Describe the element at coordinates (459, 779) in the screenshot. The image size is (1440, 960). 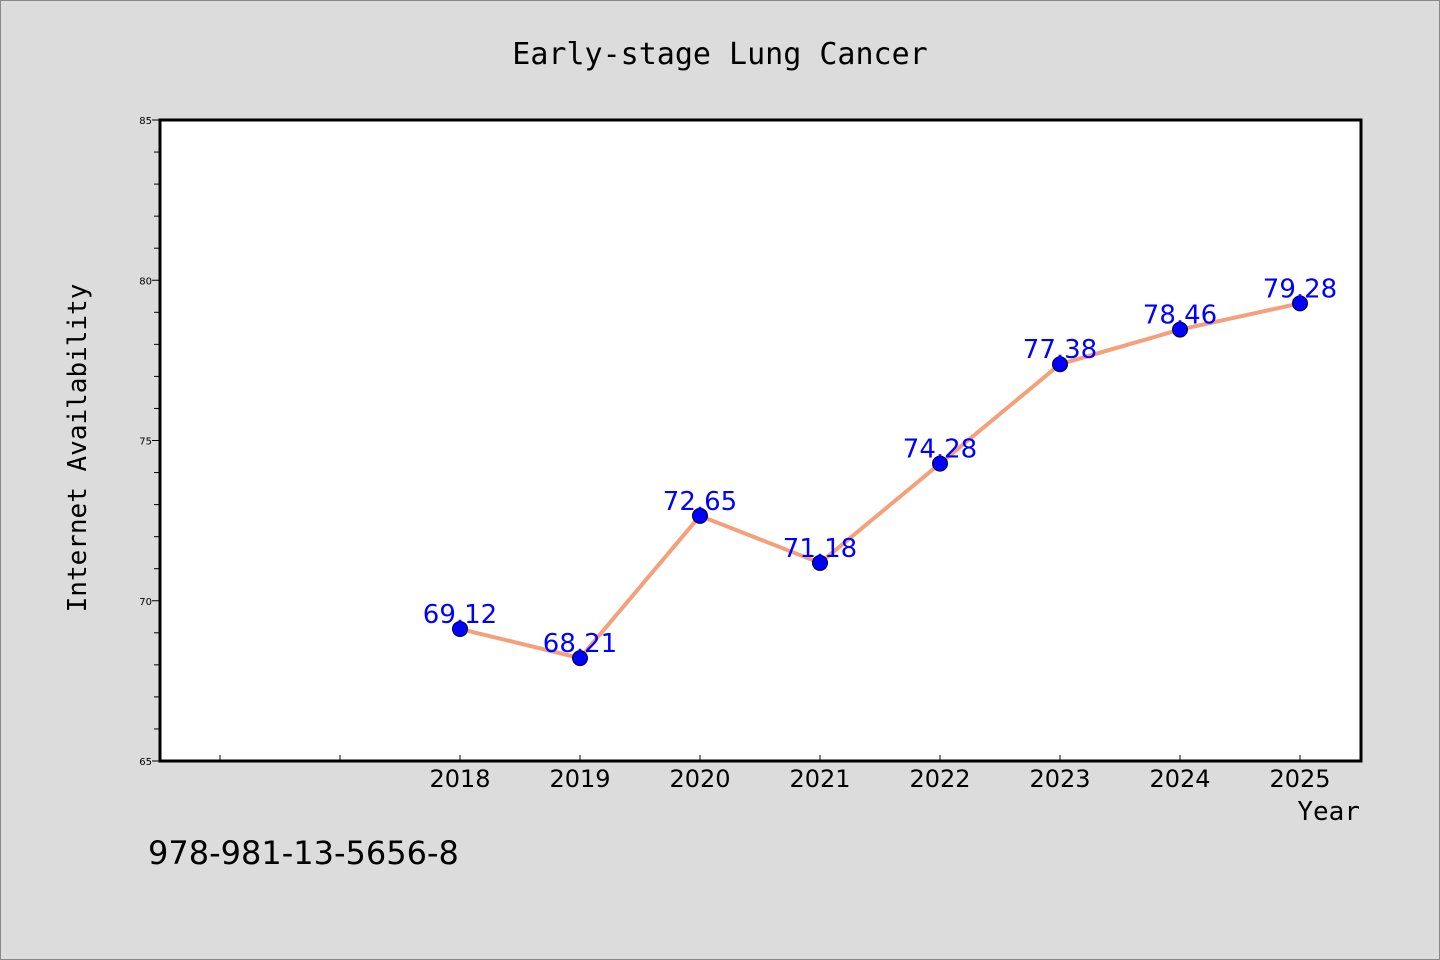
I see `x-tick-label: 2018` at that location.